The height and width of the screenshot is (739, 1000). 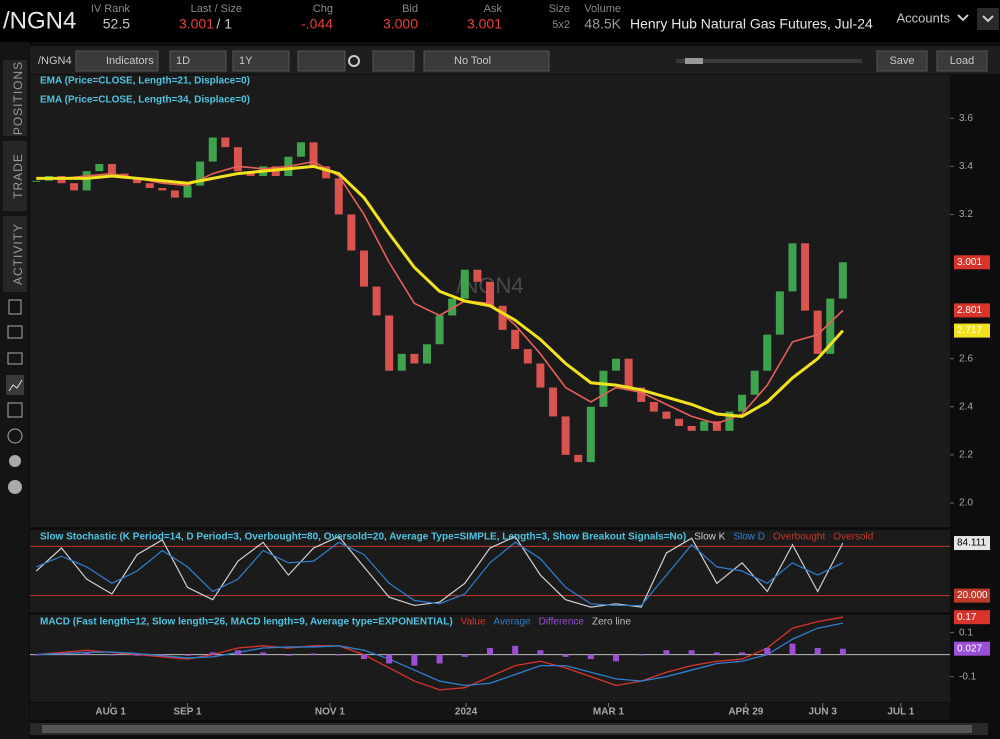 I want to click on chevron-icon, so click(x=963, y=18).